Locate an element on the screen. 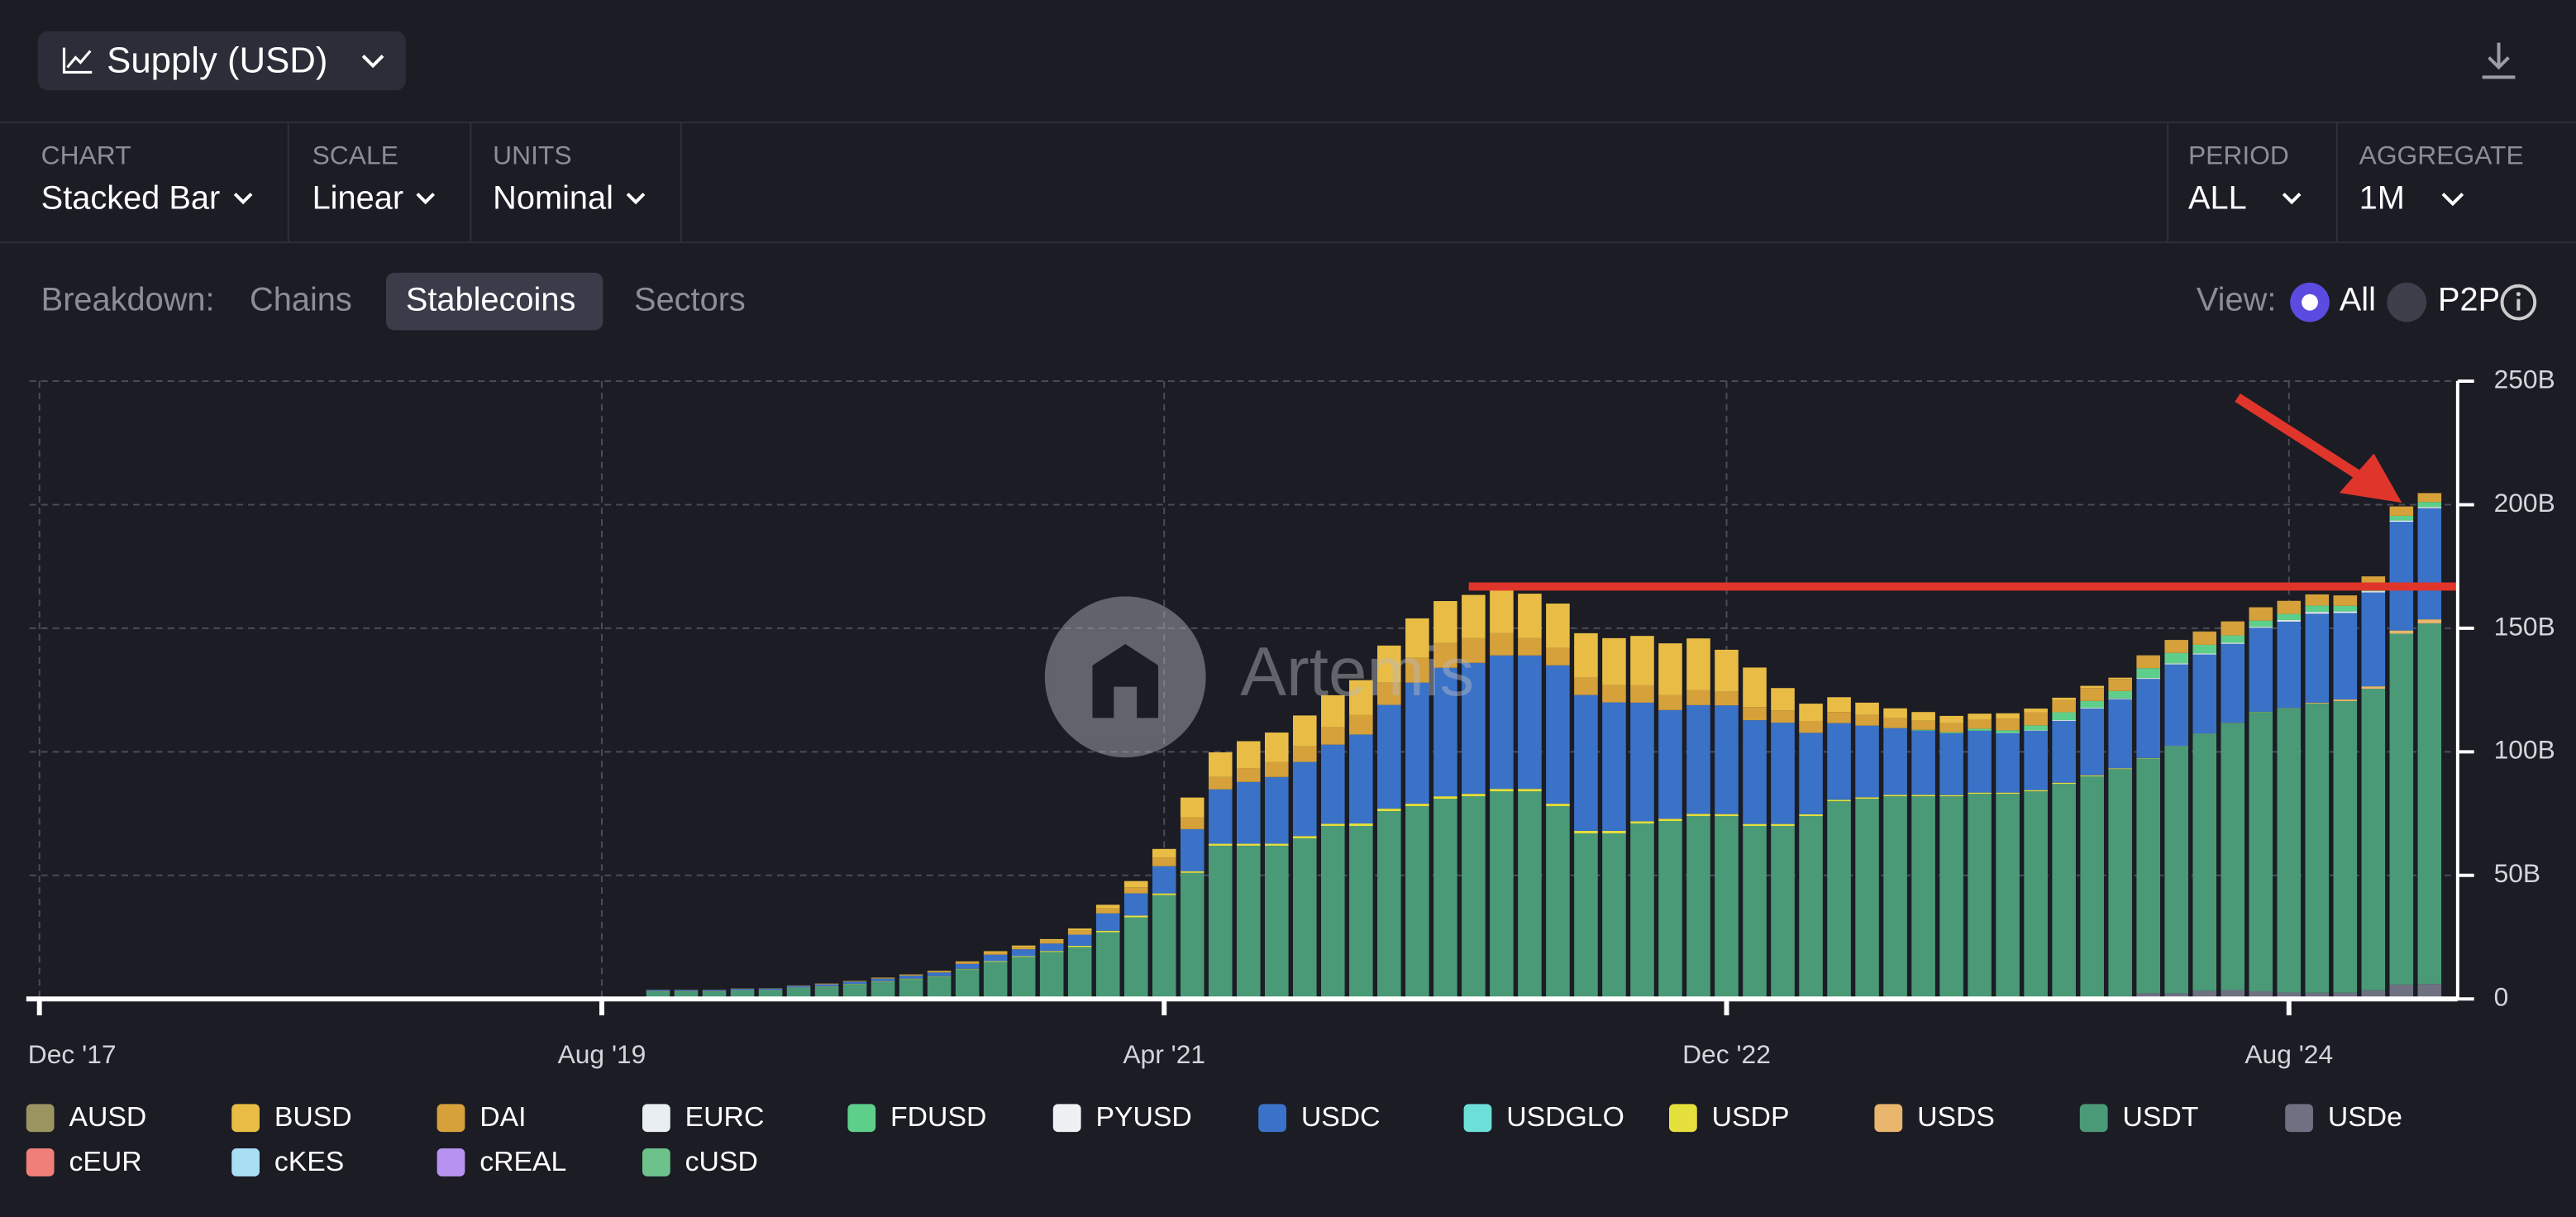 Image resolution: width=2576 pixels, height=1217 pixels. chart-icon is located at coordinates (77, 61).